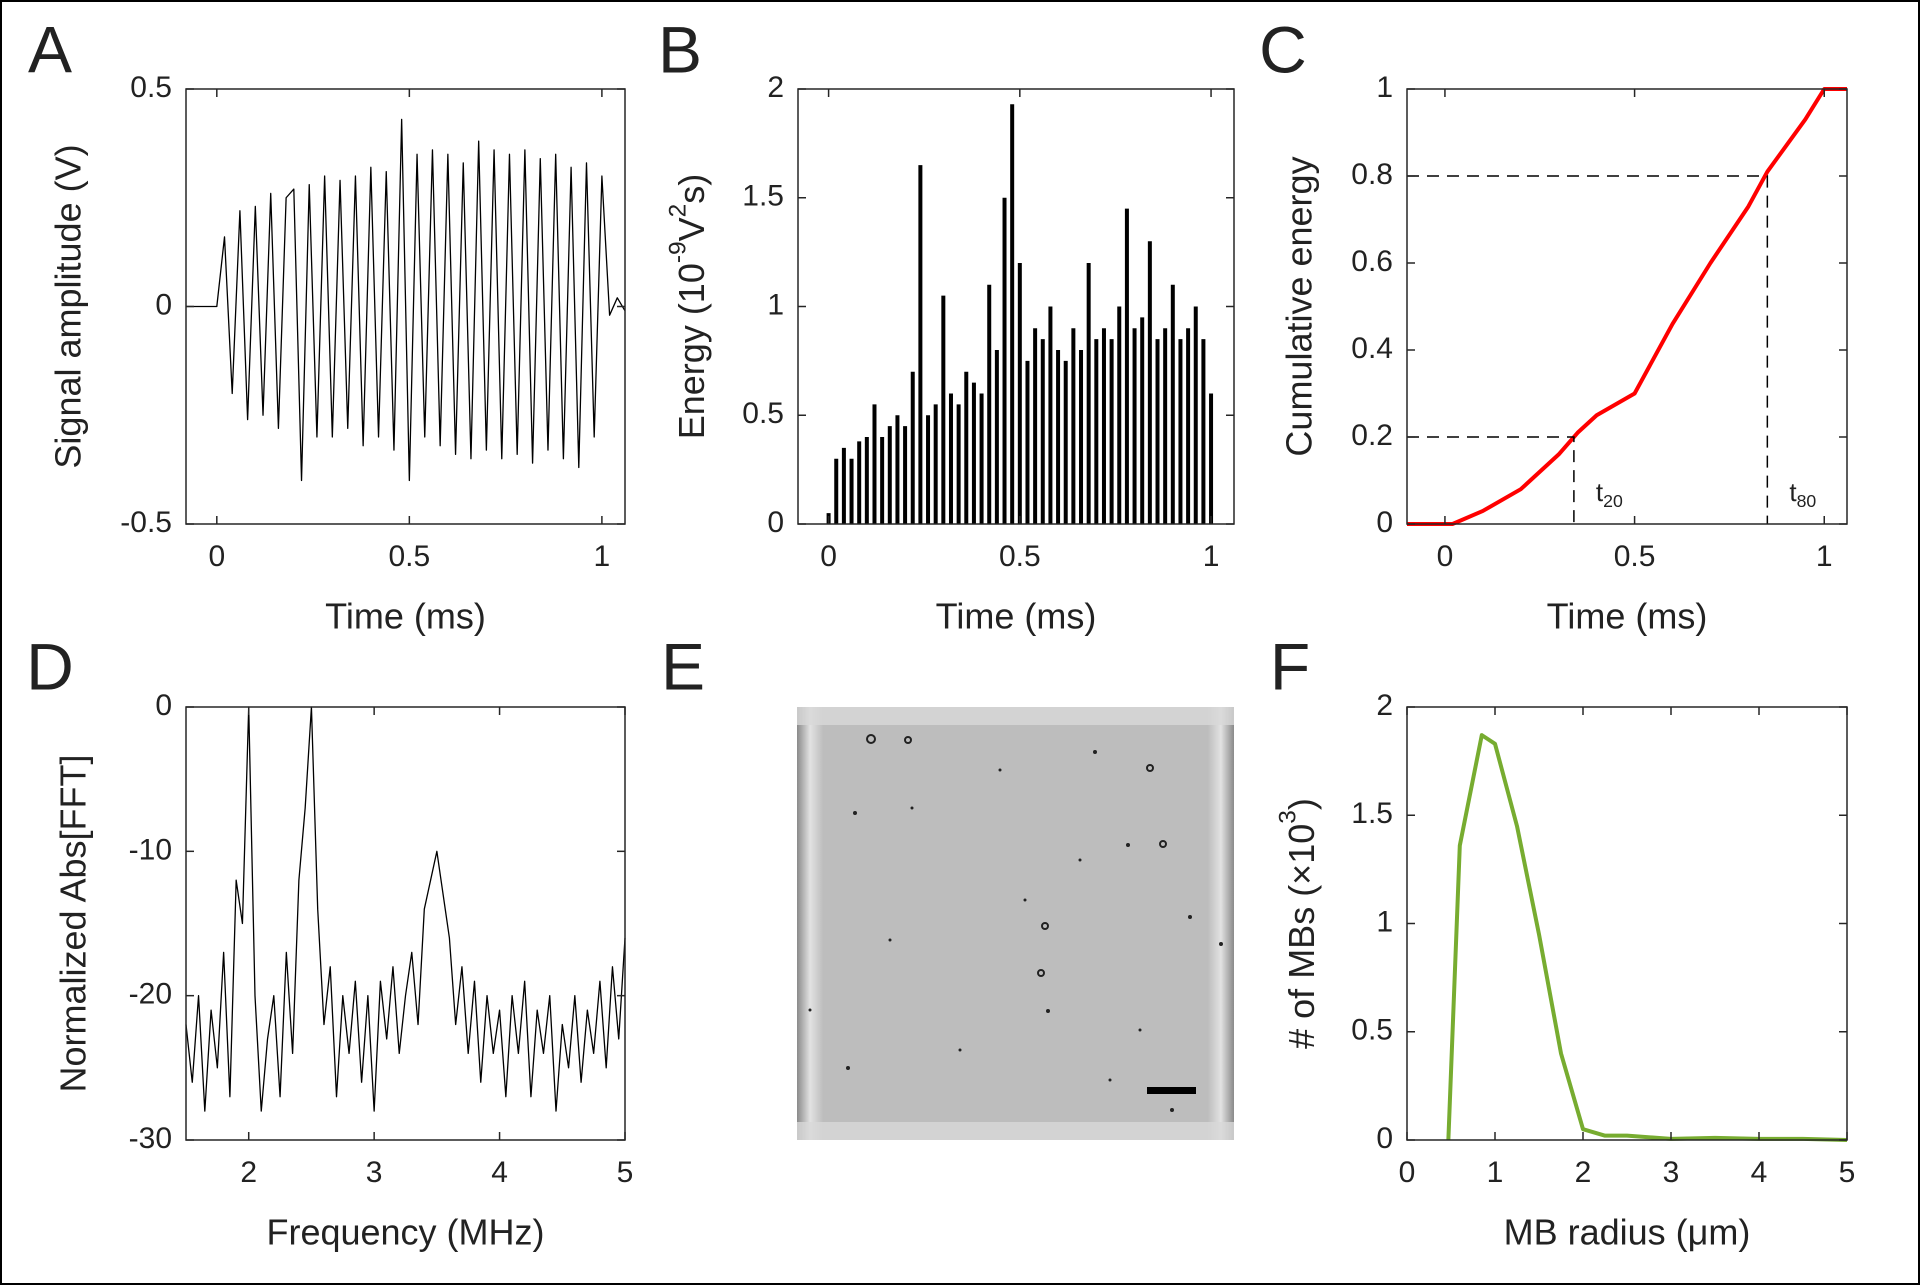 Image resolution: width=1920 pixels, height=1285 pixels. Describe the element at coordinates (1807, 500) in the screenshot. I see `reference-label-part: 80` at that location.